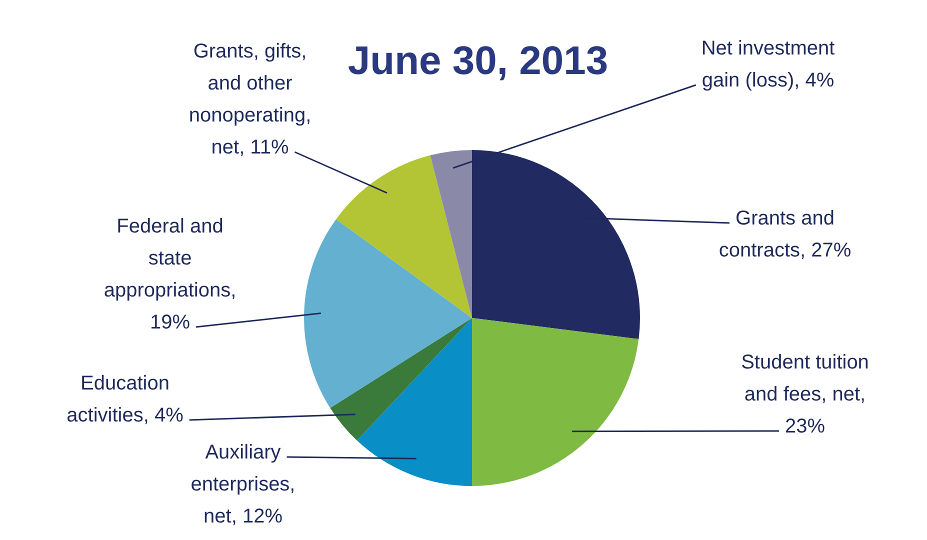 This screenshot has width=927, height=540. Describe the element at coordinates (768, 65) in the screenshot. I see `slice-label: Net investment gain (loss), 4%` at that location.